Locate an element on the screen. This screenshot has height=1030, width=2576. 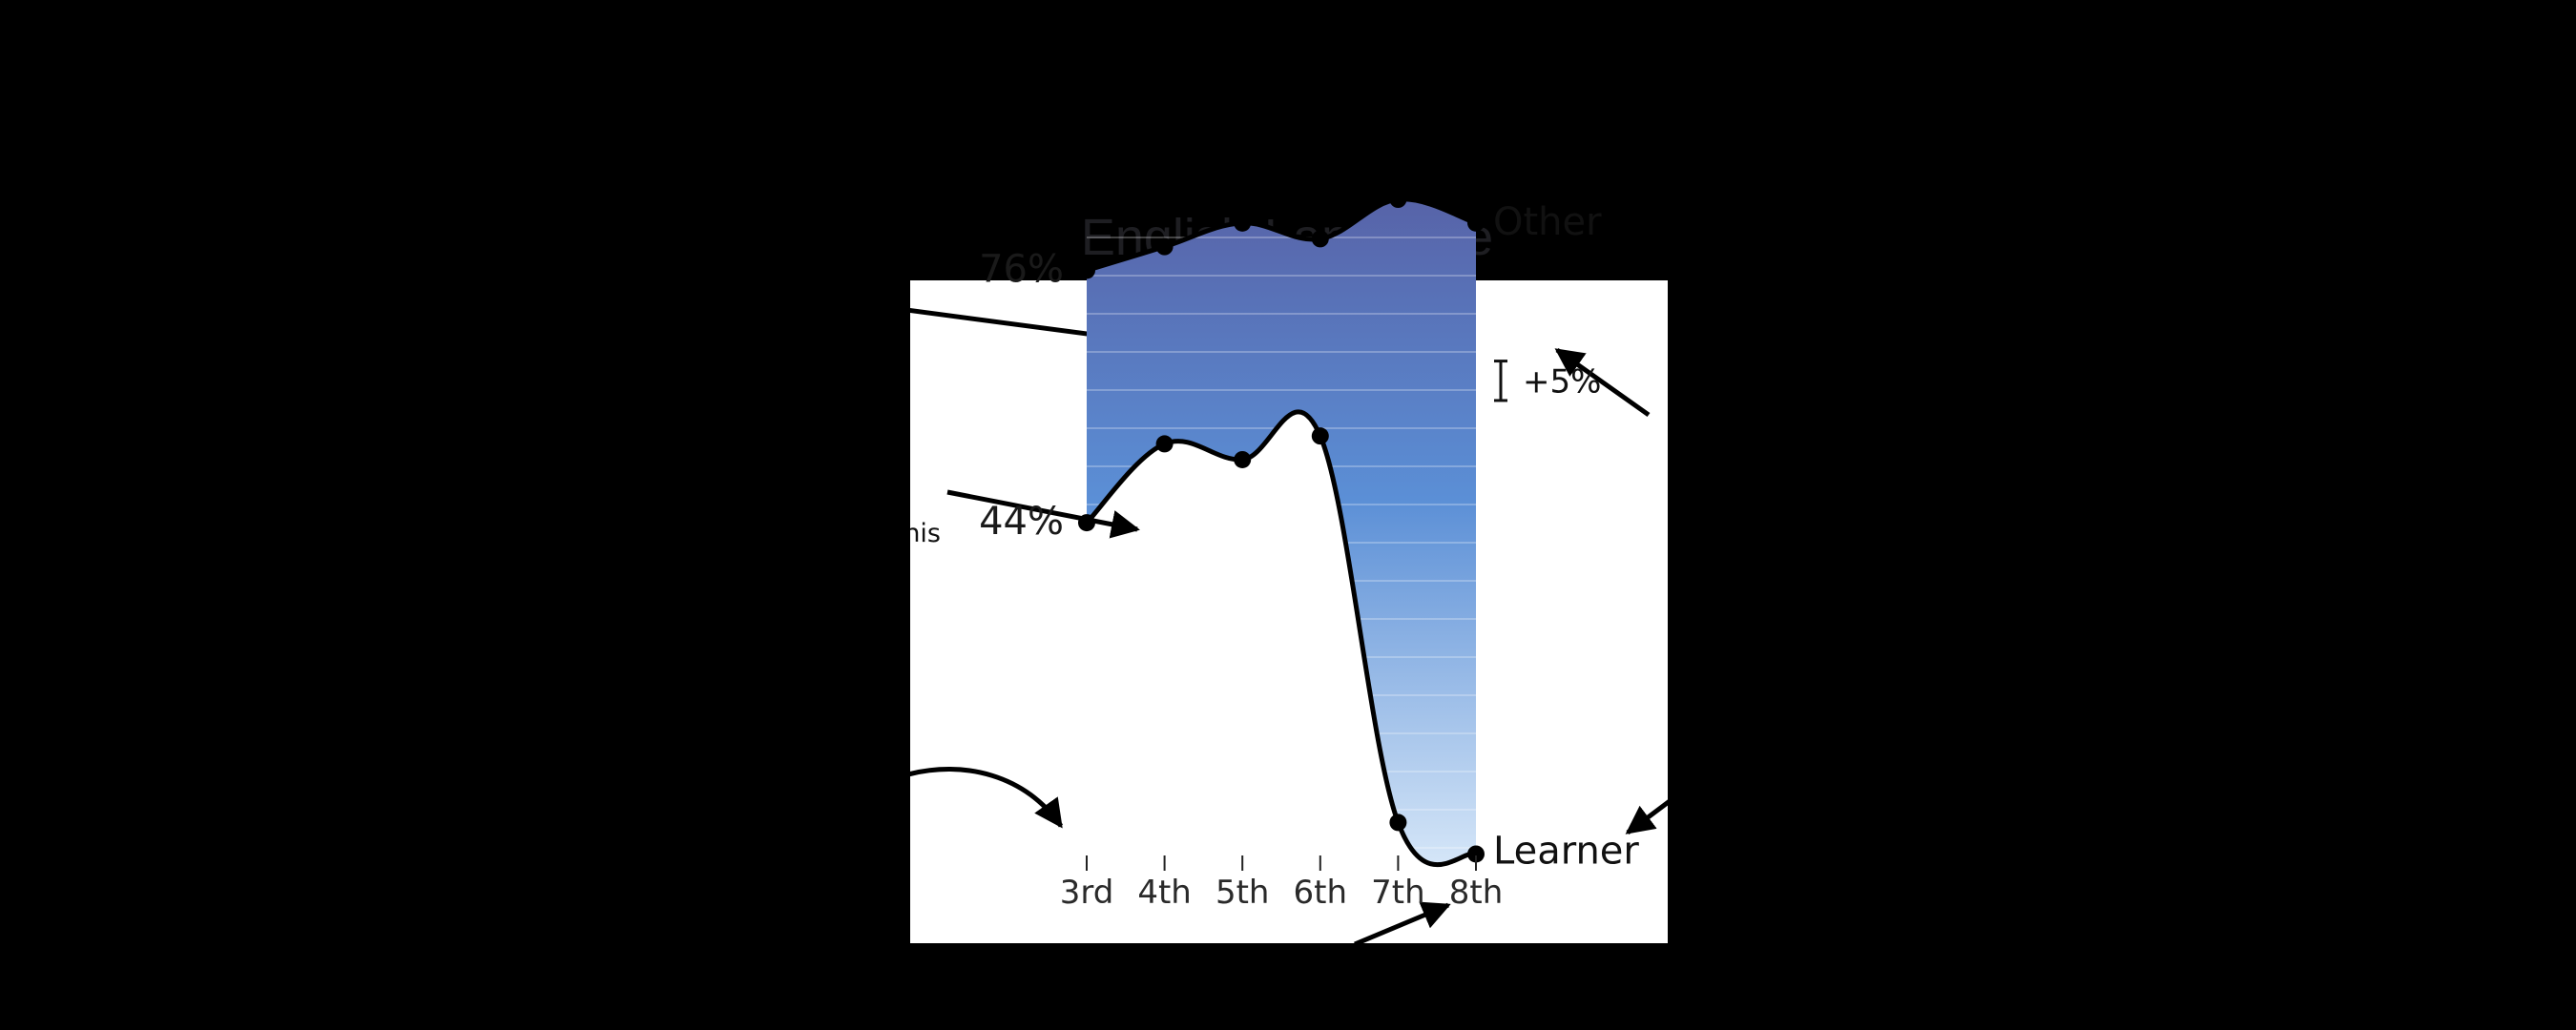
annotation-arrow-learner is located at coordinates (1043, 514).